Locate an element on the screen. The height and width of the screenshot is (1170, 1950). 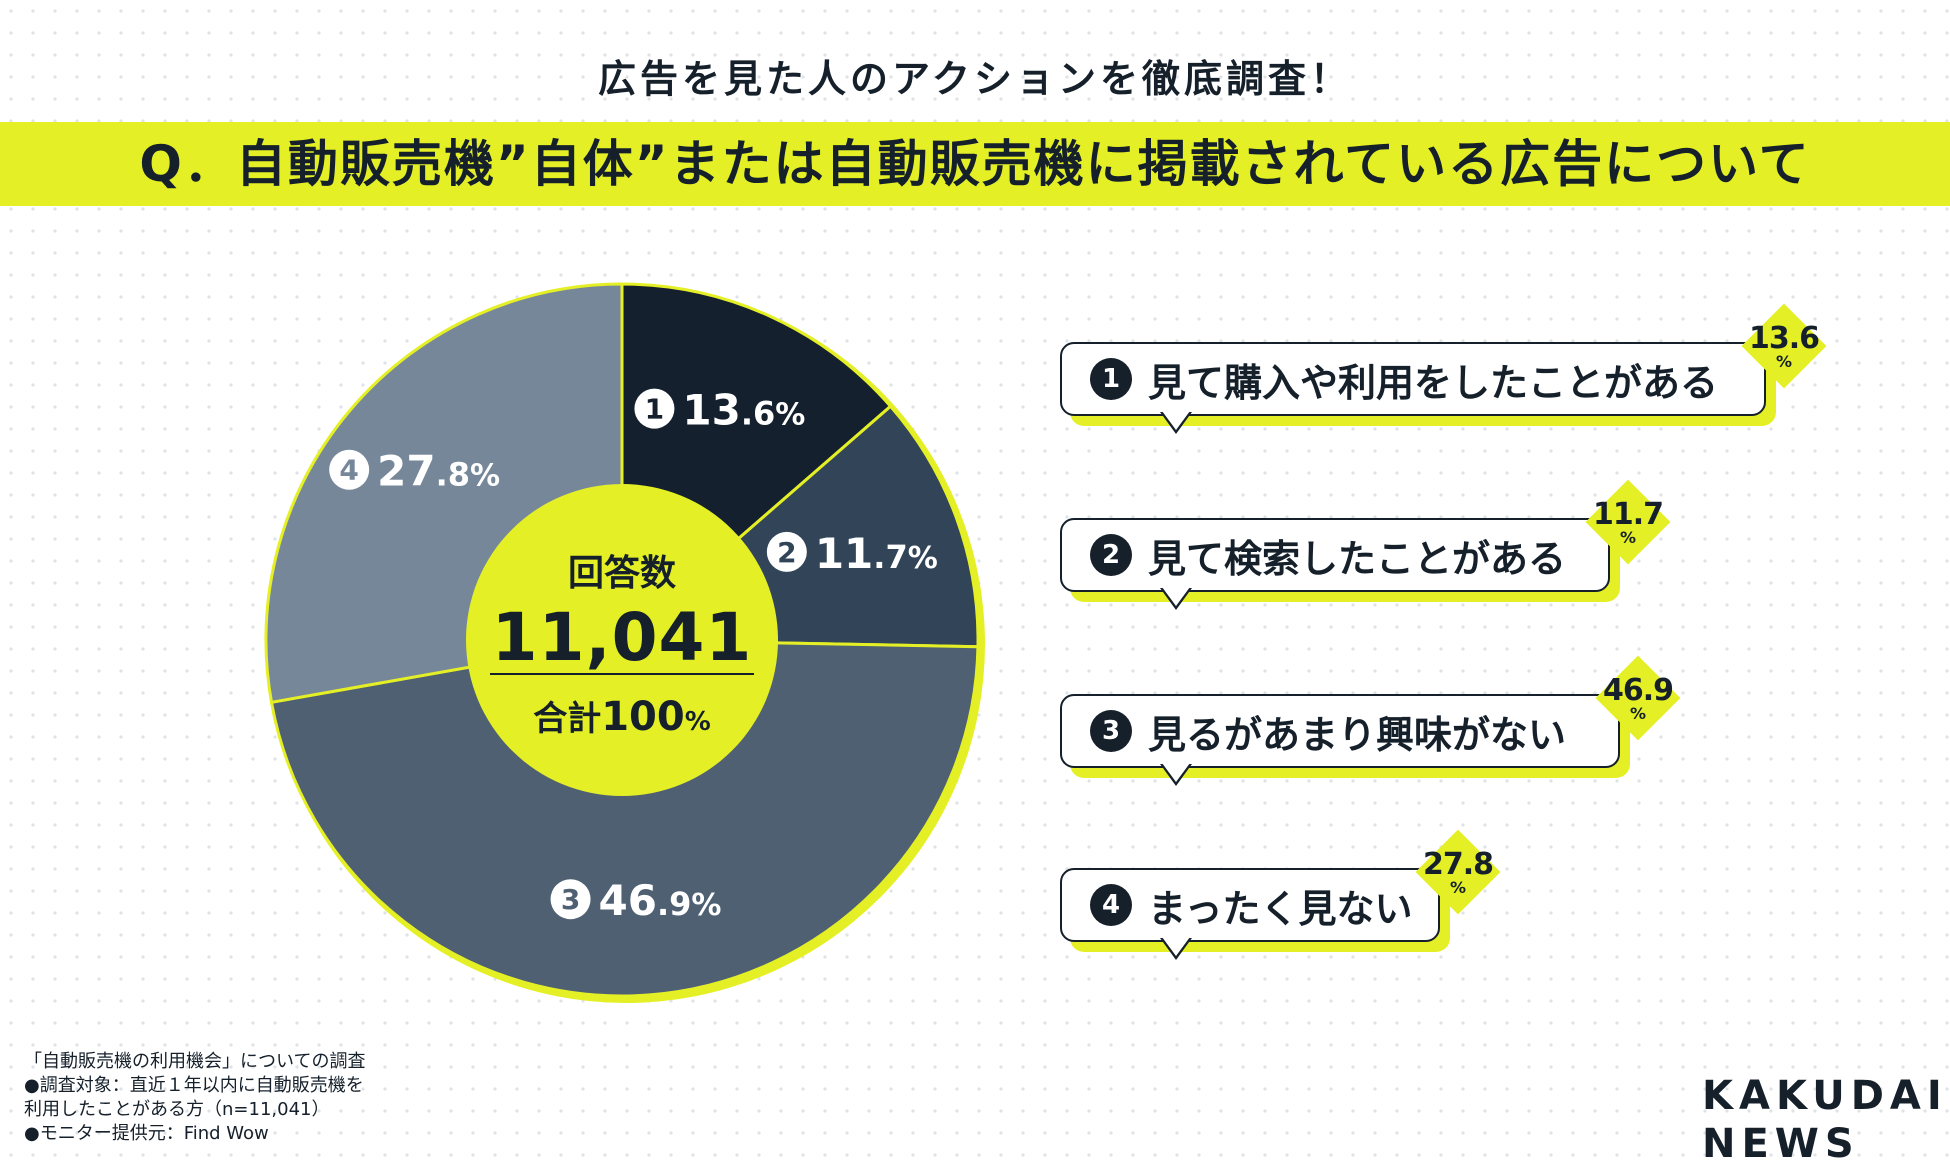
center-sum-value: 100 is located at coordinates (643, 717).